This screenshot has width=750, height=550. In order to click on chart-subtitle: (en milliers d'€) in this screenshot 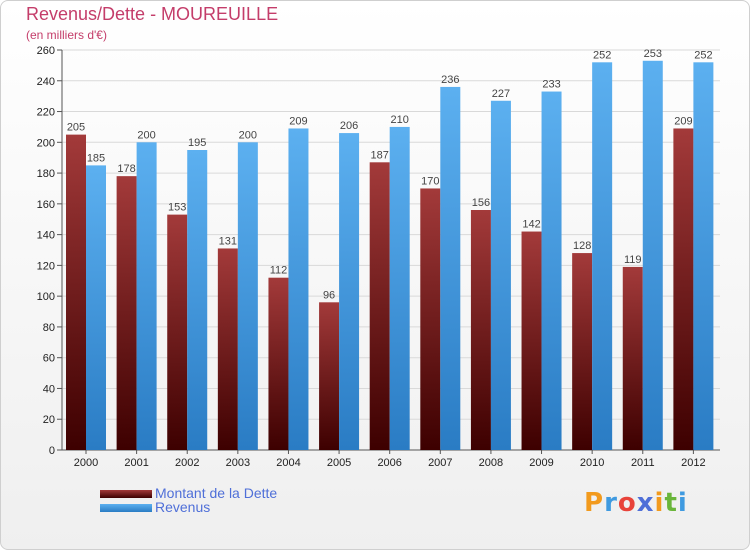, I will do `click(66, 35)`.